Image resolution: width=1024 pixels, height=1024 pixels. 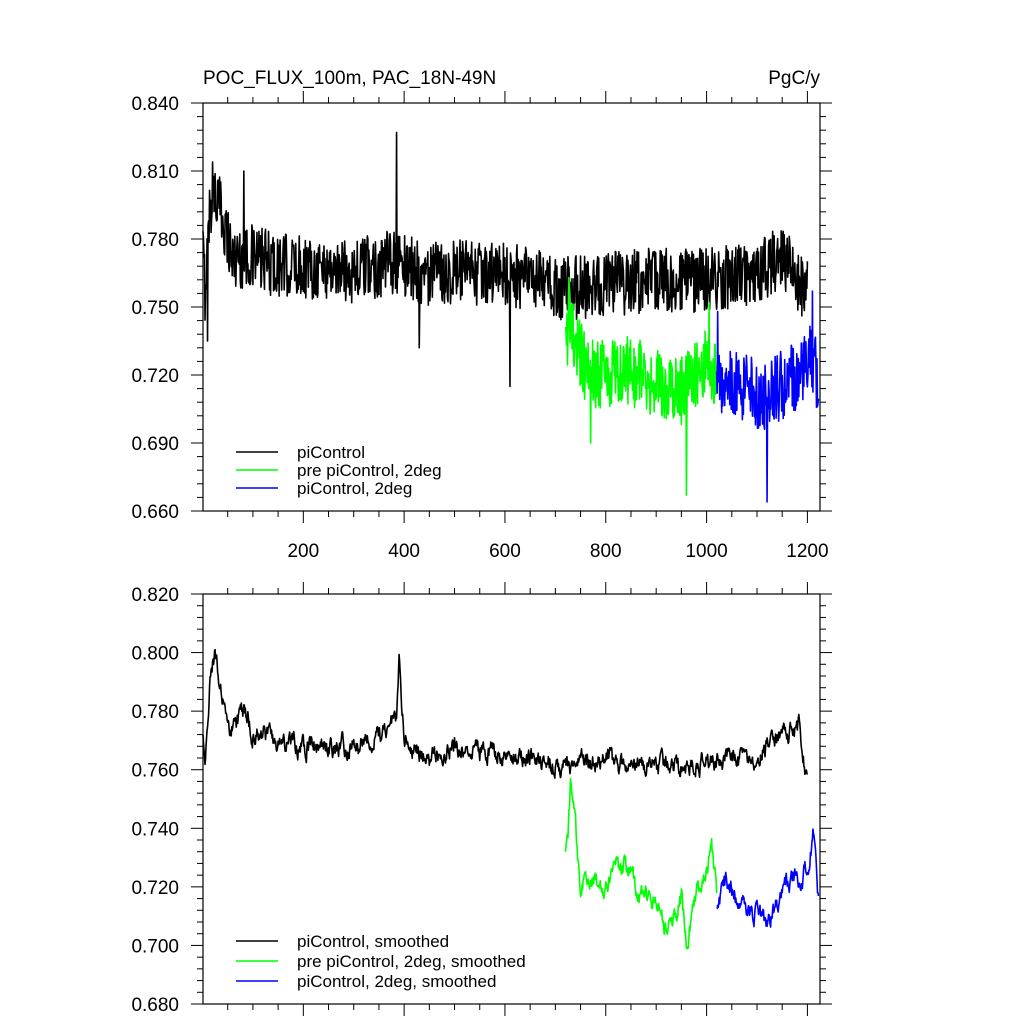 What do you see at coordinates (404, 551) in the screenshot?
I see `x-tick-label: 400` at bounding box center [404, 551].